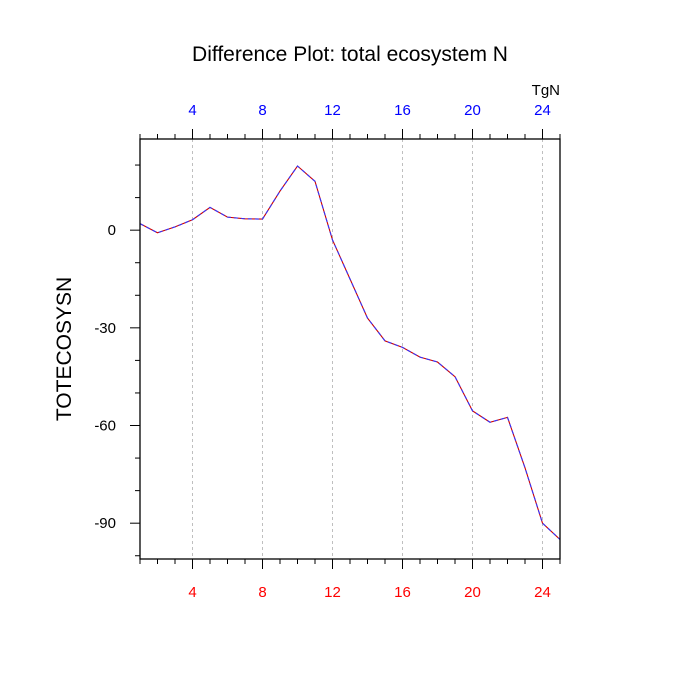  What do you see at coordinates (332, 110) in the screenshot?
I see `x-tick-label-top: 12` at bounding box center [332, 110].